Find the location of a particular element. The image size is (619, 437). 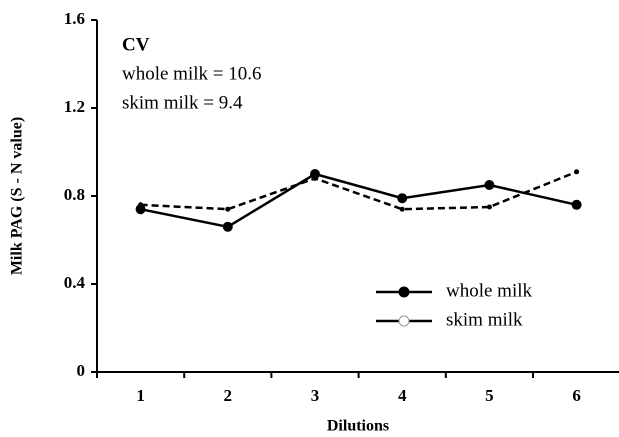

annotation: whole milk = 10.6 is located at coordinates (192, 73).